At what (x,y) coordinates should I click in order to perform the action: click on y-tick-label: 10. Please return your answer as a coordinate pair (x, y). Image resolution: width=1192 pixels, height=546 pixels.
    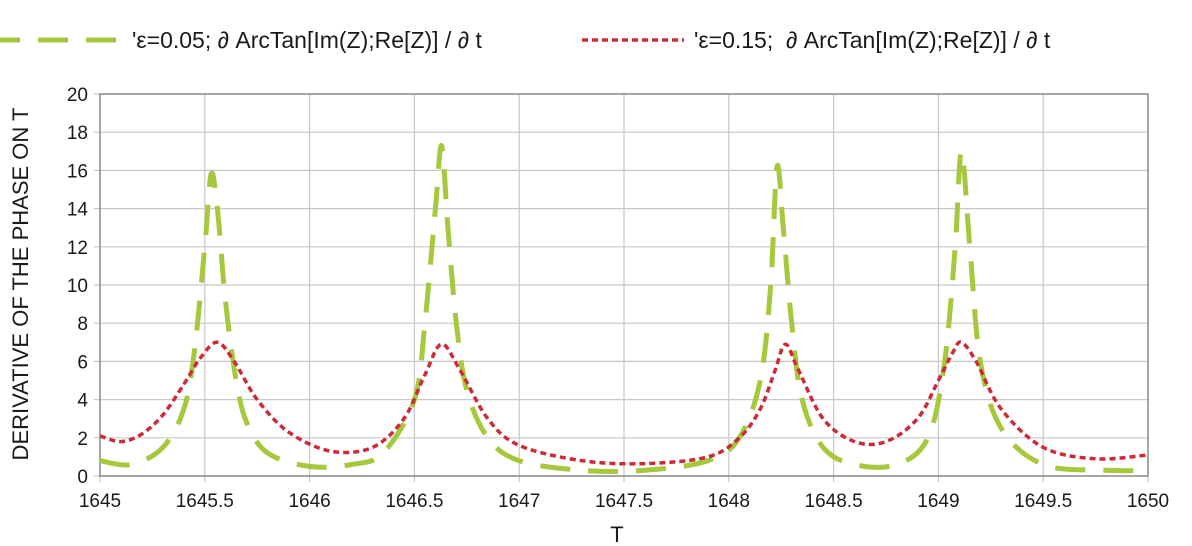
    Looking at the image, I should click on (77, 286).